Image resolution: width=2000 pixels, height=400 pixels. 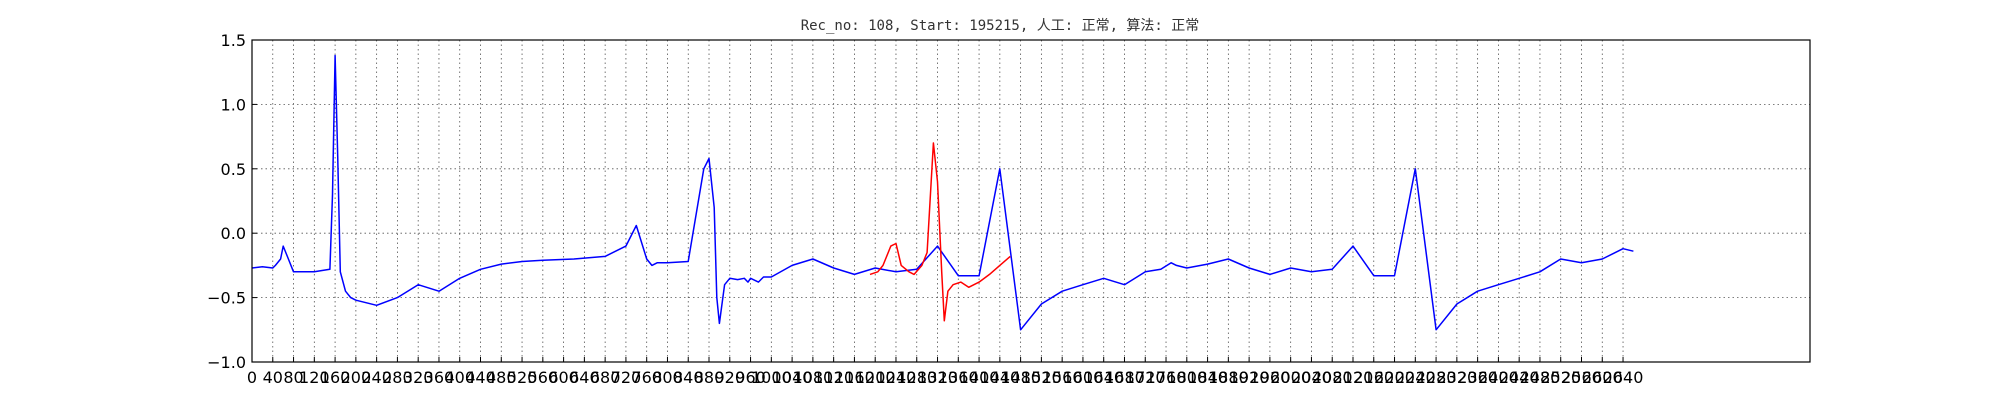 I want to click on y-tick-labels: −1.0 −0.5 0.0 0.5 1.0 1.5, so click(x=226, y=201).